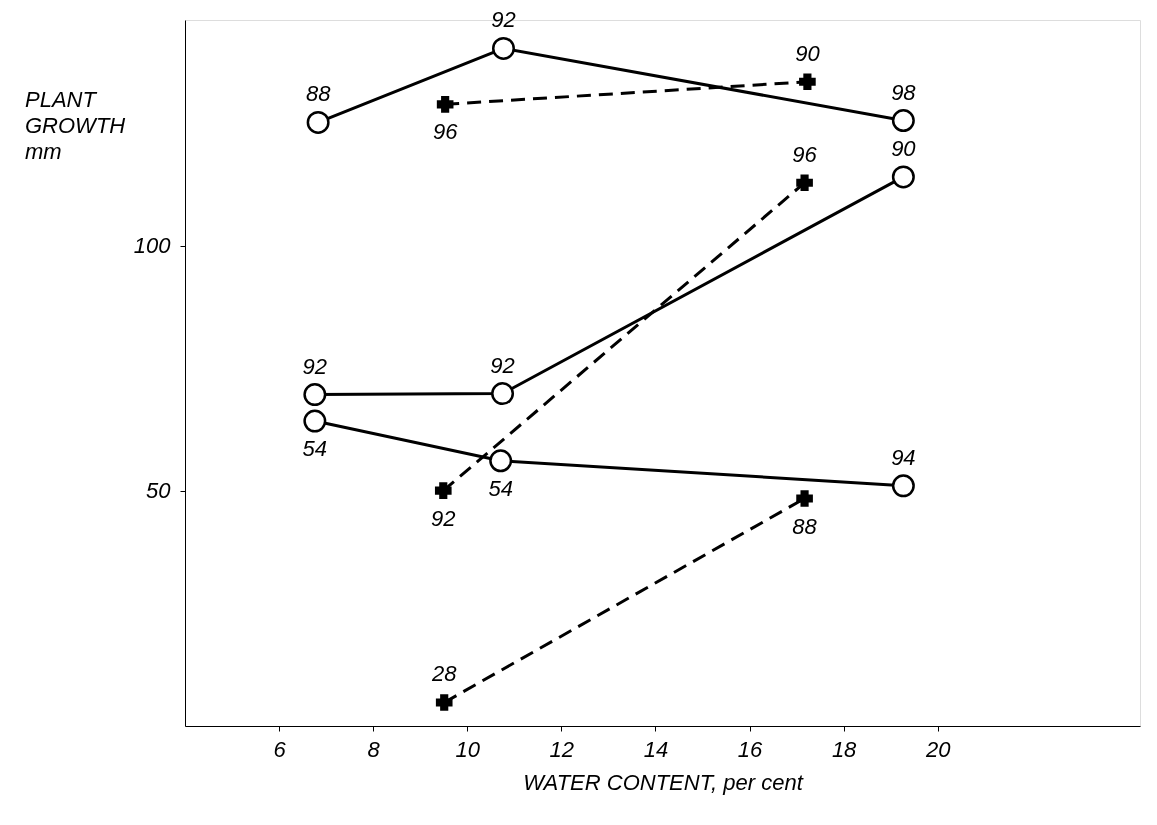 The height and width of the screenshot is (825, 1157). I want to click on y-tick-label: 50, so click(159, 491).